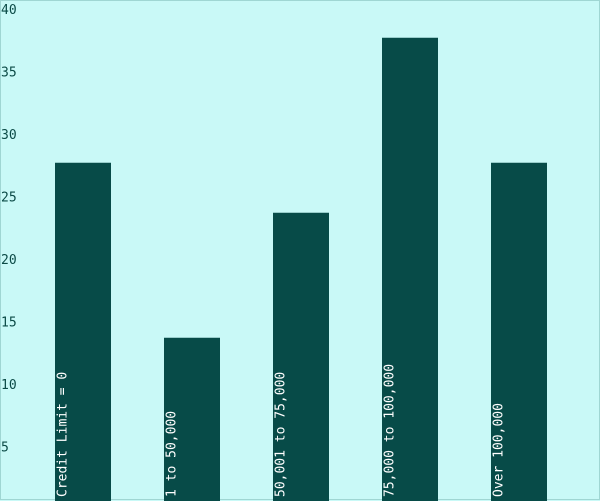 This screenshot has height=501, width=600. What do you see at coordinates (9, 198) in the screenshot?
I see `y-tick-label: 25` at bounding box center [9, 198].